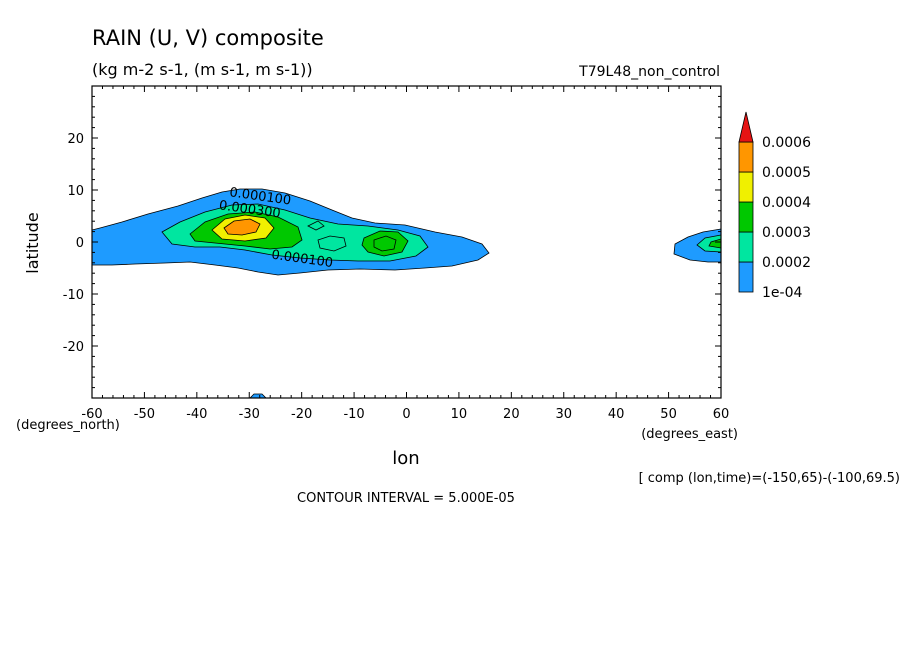  Describe the element at coordinates (75, 139) in the screenshot. I see `y-tick-label: 20` at that location.